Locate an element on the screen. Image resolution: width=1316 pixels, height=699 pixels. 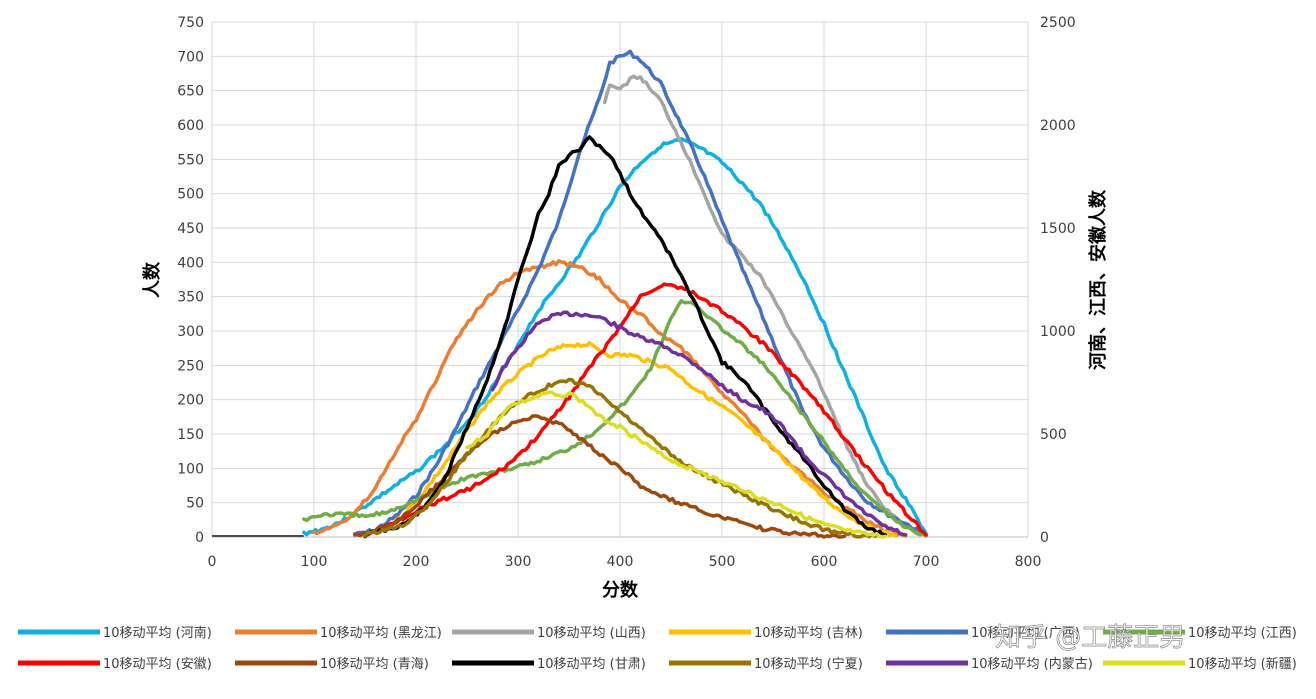
x-tick-label: 500 is located at coordinates (722, 562).